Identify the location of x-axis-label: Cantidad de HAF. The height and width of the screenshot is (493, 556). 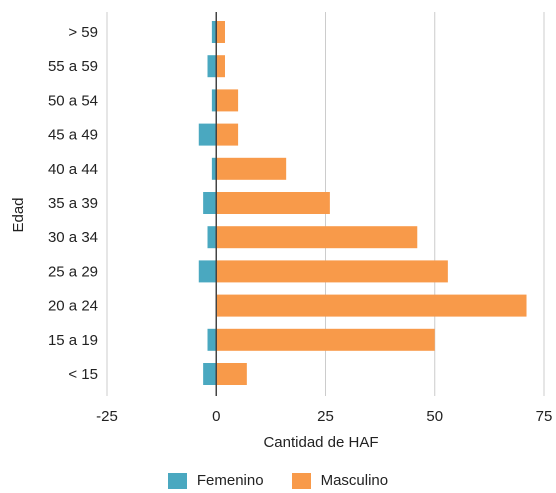
(320, 442).